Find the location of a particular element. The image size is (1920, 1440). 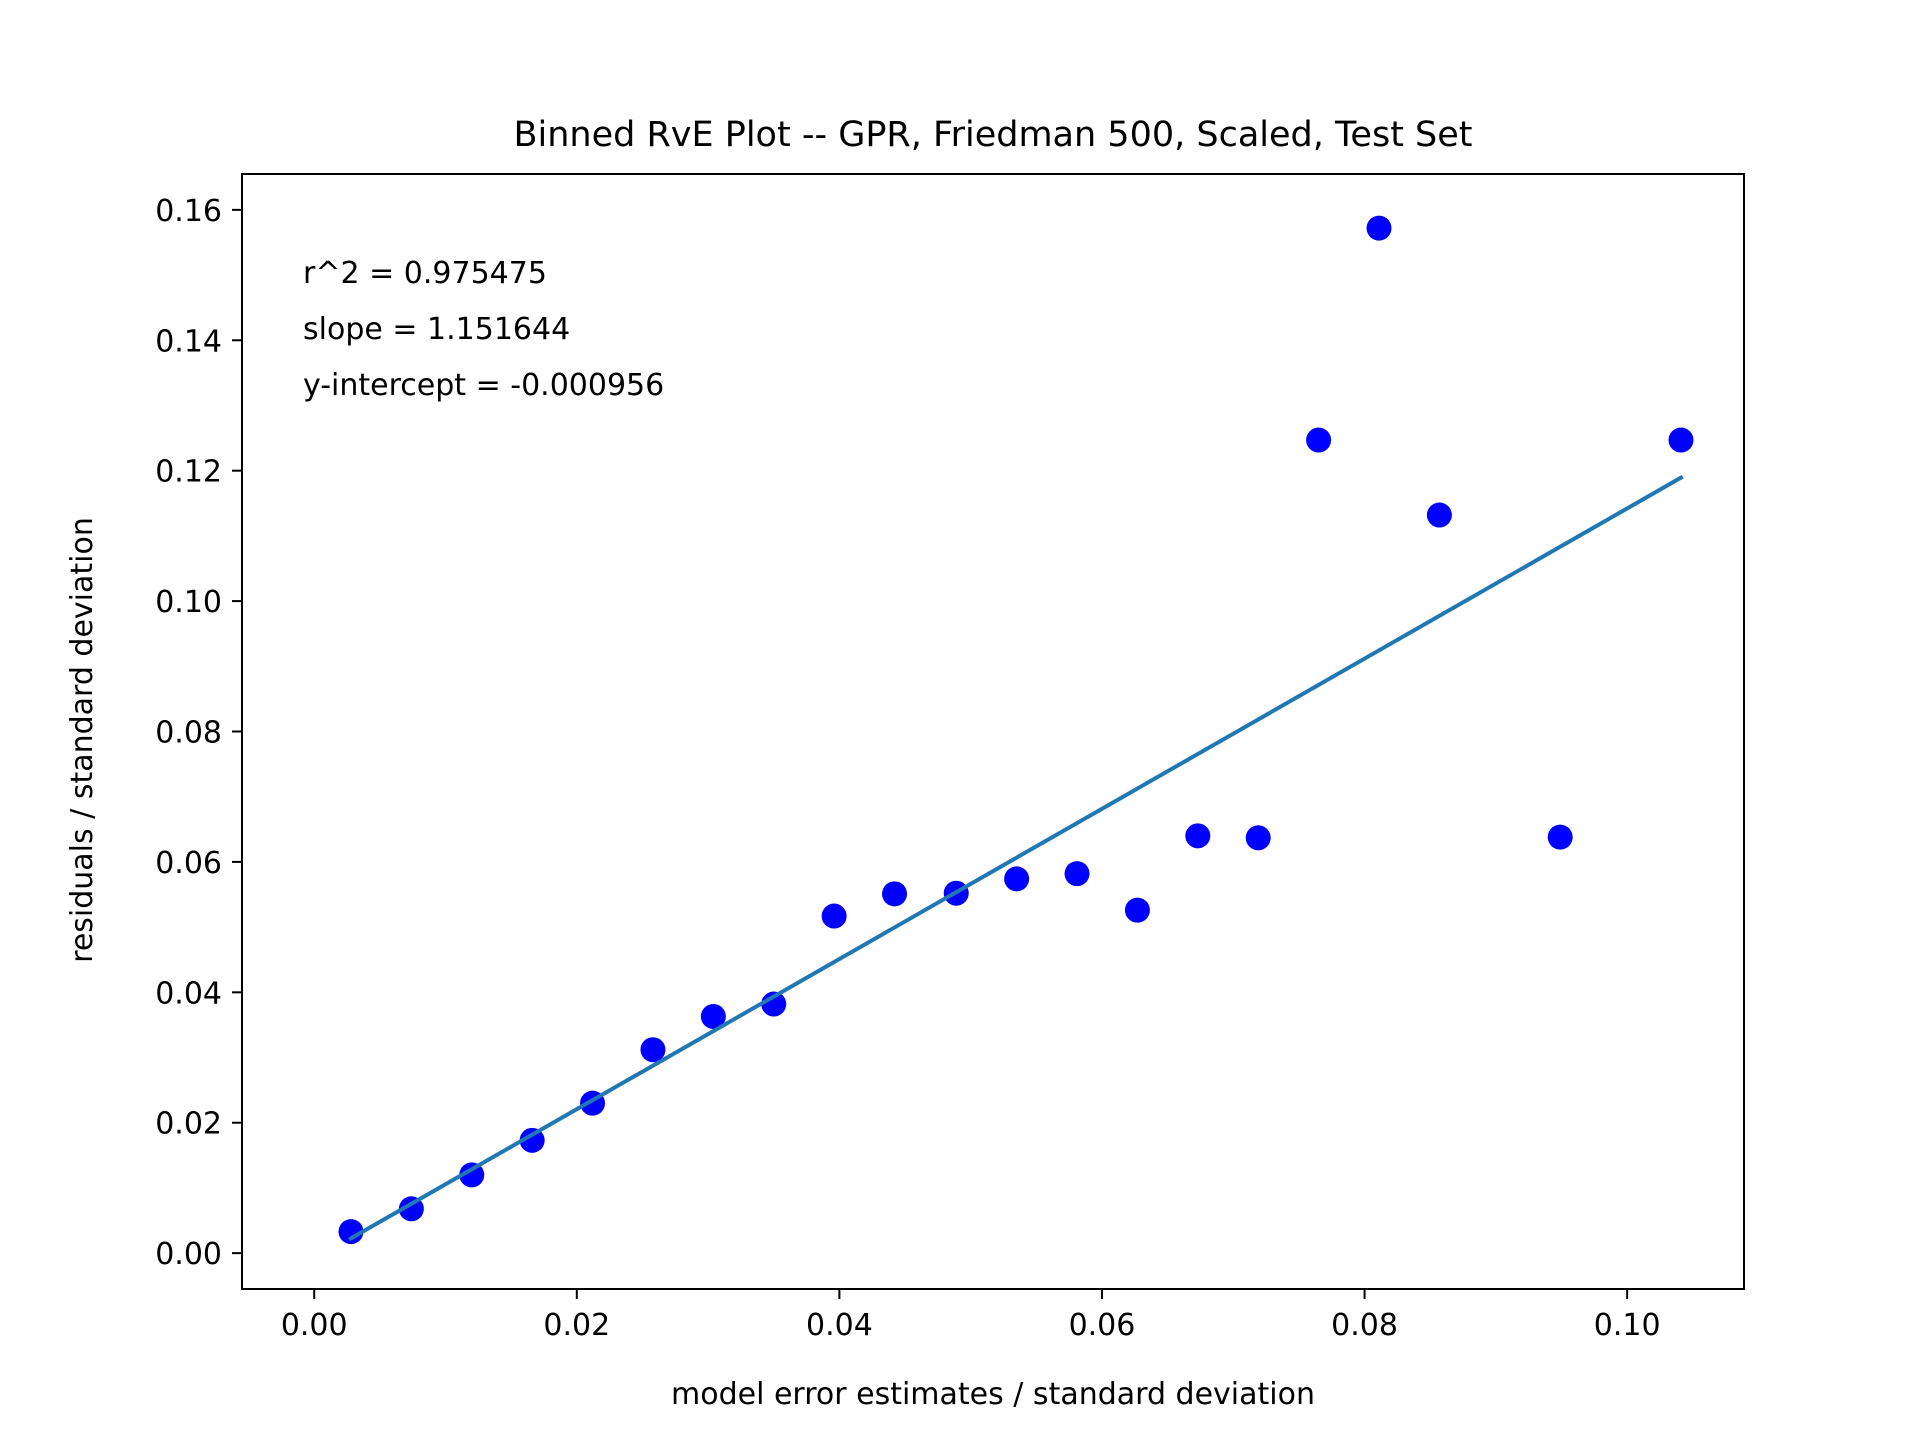

x-tick-label: 0.08 is located at coordinates (1364, 1325).